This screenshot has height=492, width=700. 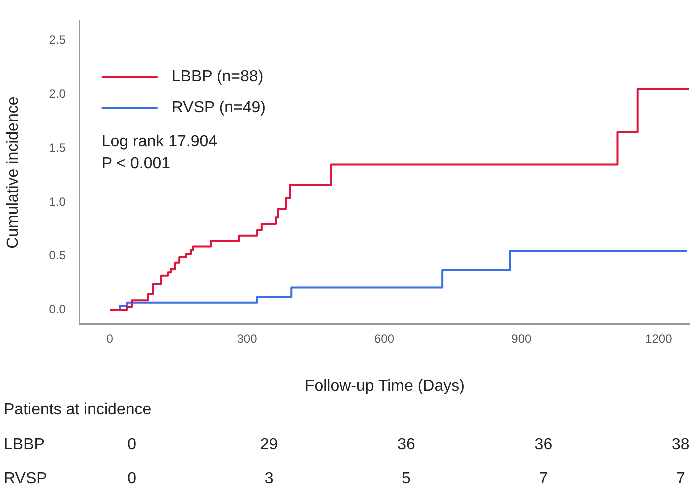 What do you see at coordinates (160, 142) in the screenshot?
I see `annotation: Log rank 17.904` at bounding box center [160, 142].